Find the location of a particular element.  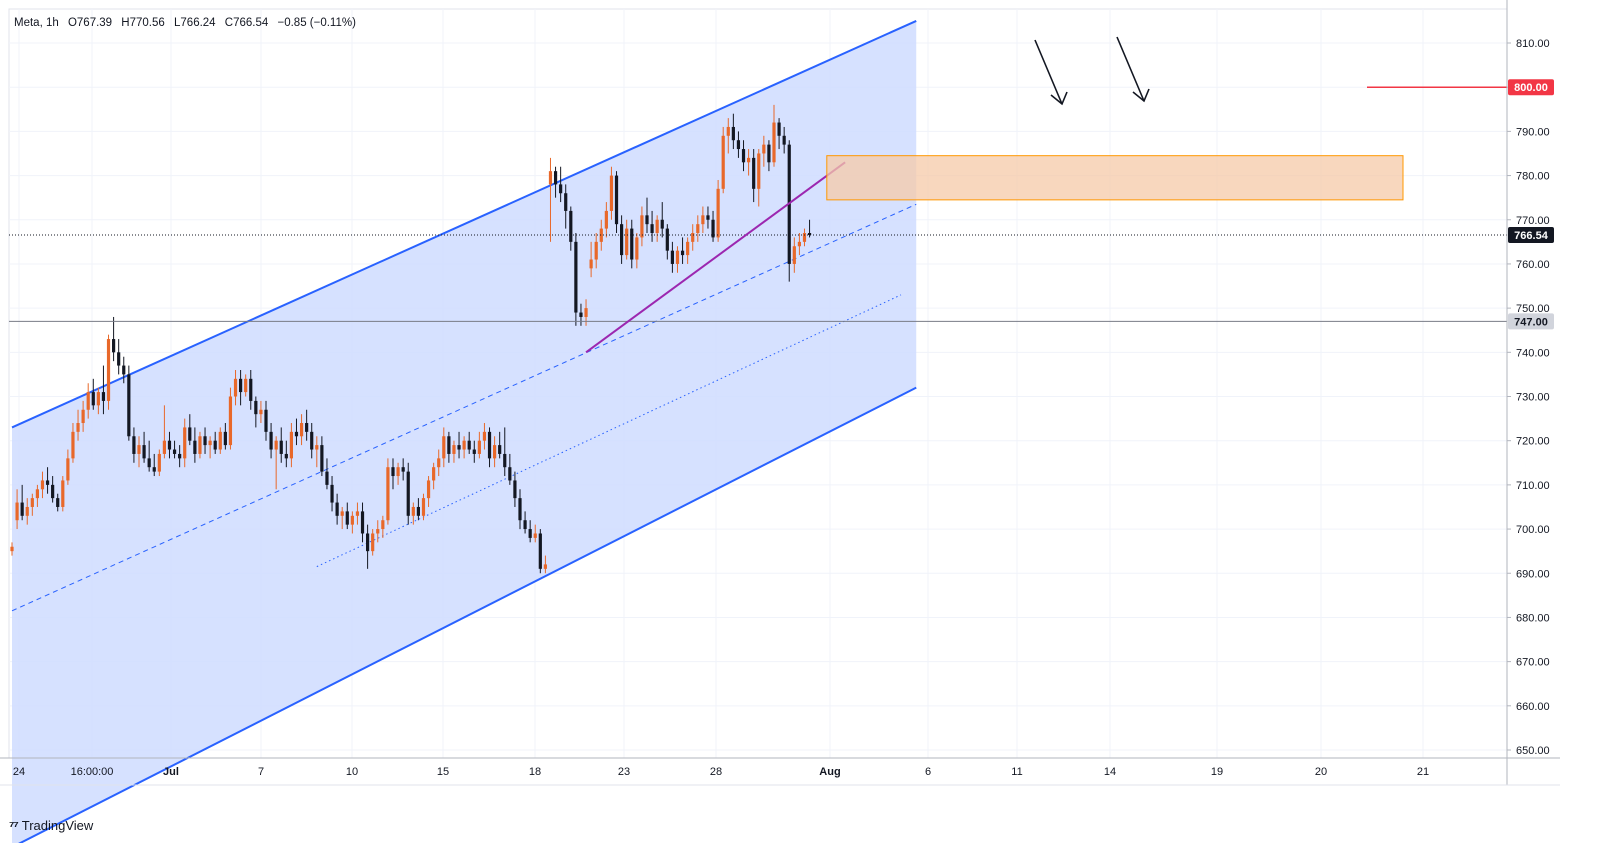

y-tick-label: 670.00 is located at coordinates (1533, 663).